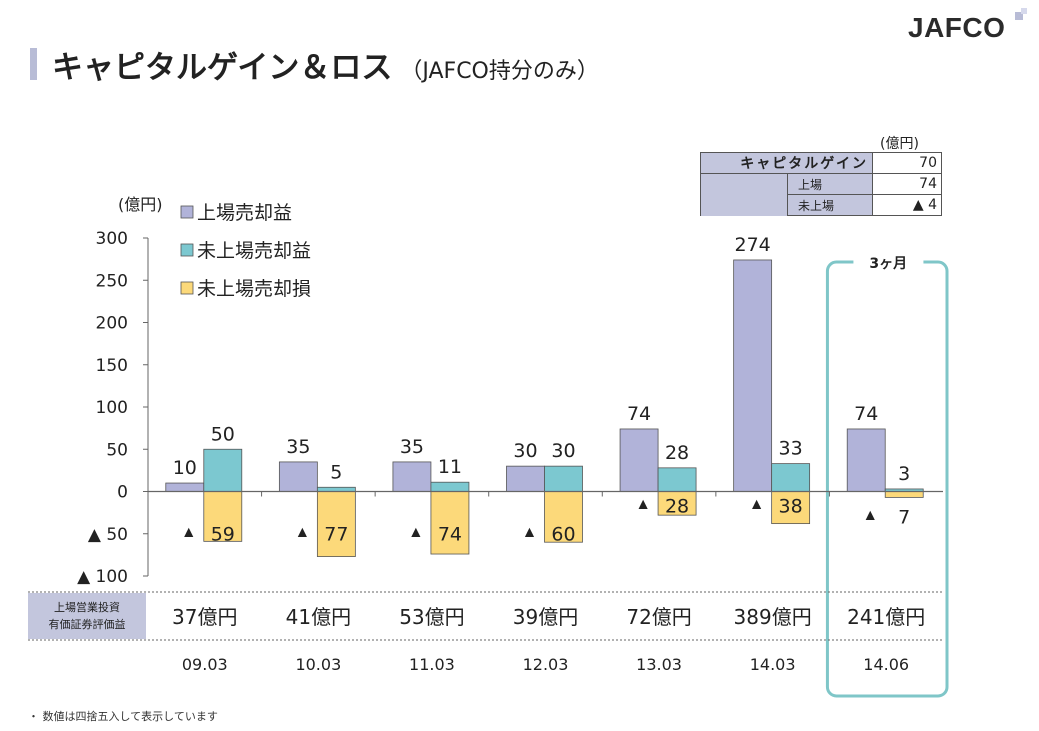 The height and width of the screenshot is (731, 1039). I want to click on row-value: 37億円, so click(204, 617).